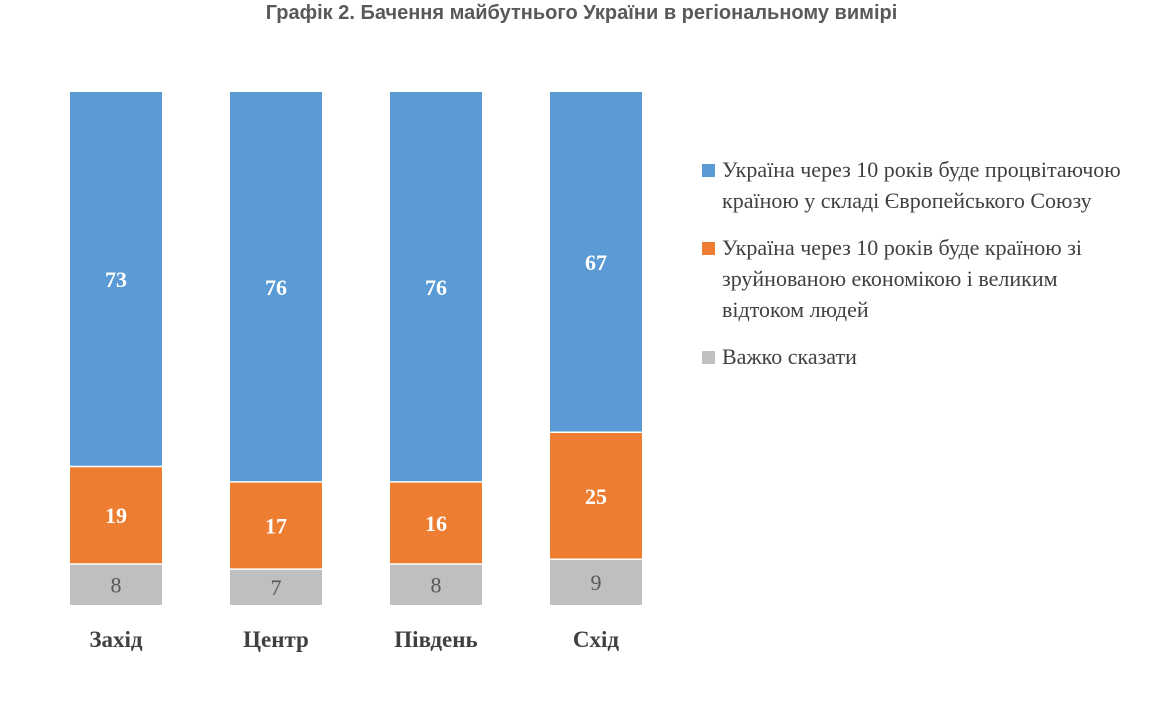 The width and height of the screenshot is (1163, 701). I want to click on data-label: 9, so click(596, 582).